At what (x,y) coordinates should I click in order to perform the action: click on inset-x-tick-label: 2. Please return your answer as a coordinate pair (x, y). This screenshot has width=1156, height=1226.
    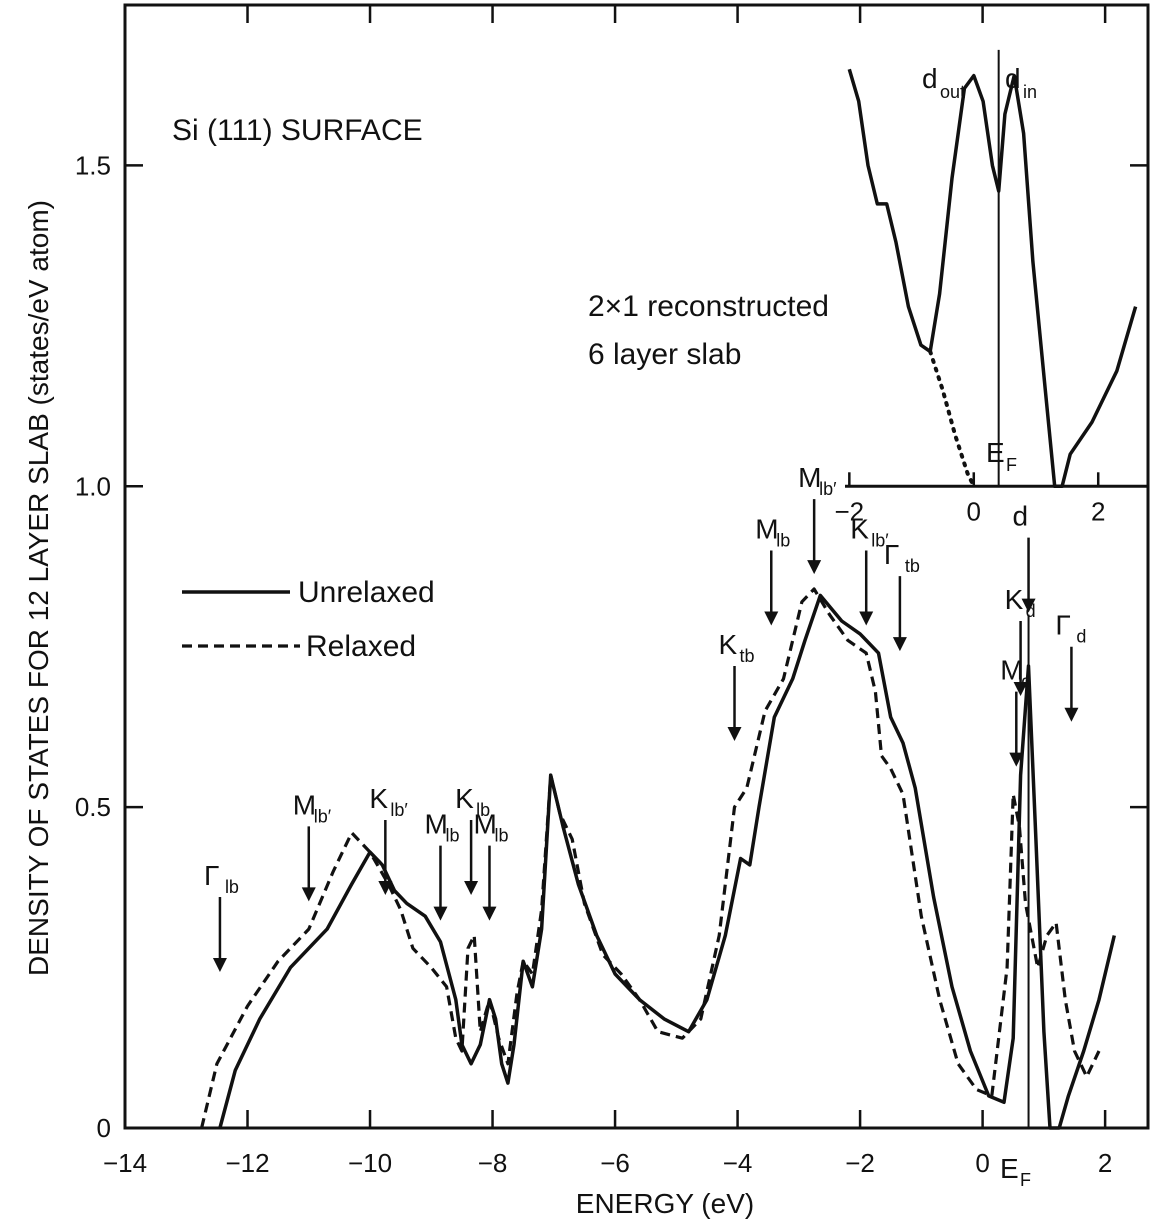
    Looking at the image, I should click on (1098, 511).